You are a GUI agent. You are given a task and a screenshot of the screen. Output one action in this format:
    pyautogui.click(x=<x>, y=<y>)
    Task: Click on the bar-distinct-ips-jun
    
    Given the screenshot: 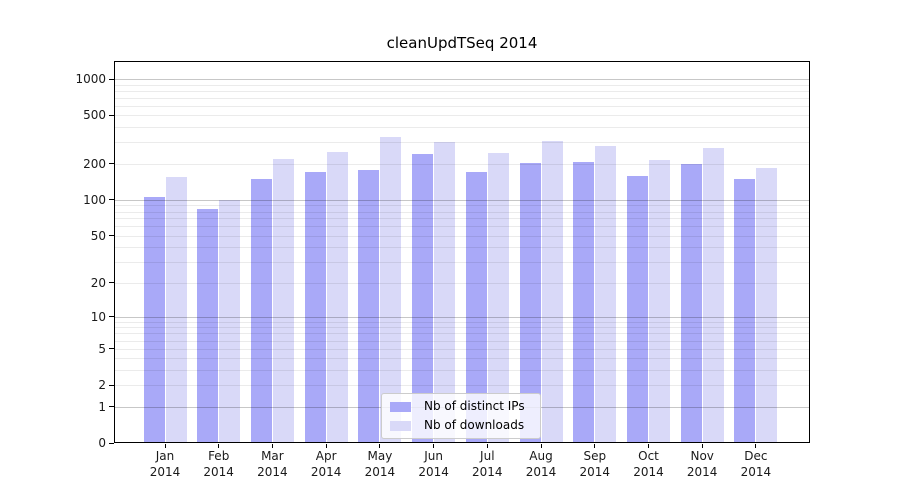 What is the action you would take?
    pyautogui.click(x=423, y=298)
    